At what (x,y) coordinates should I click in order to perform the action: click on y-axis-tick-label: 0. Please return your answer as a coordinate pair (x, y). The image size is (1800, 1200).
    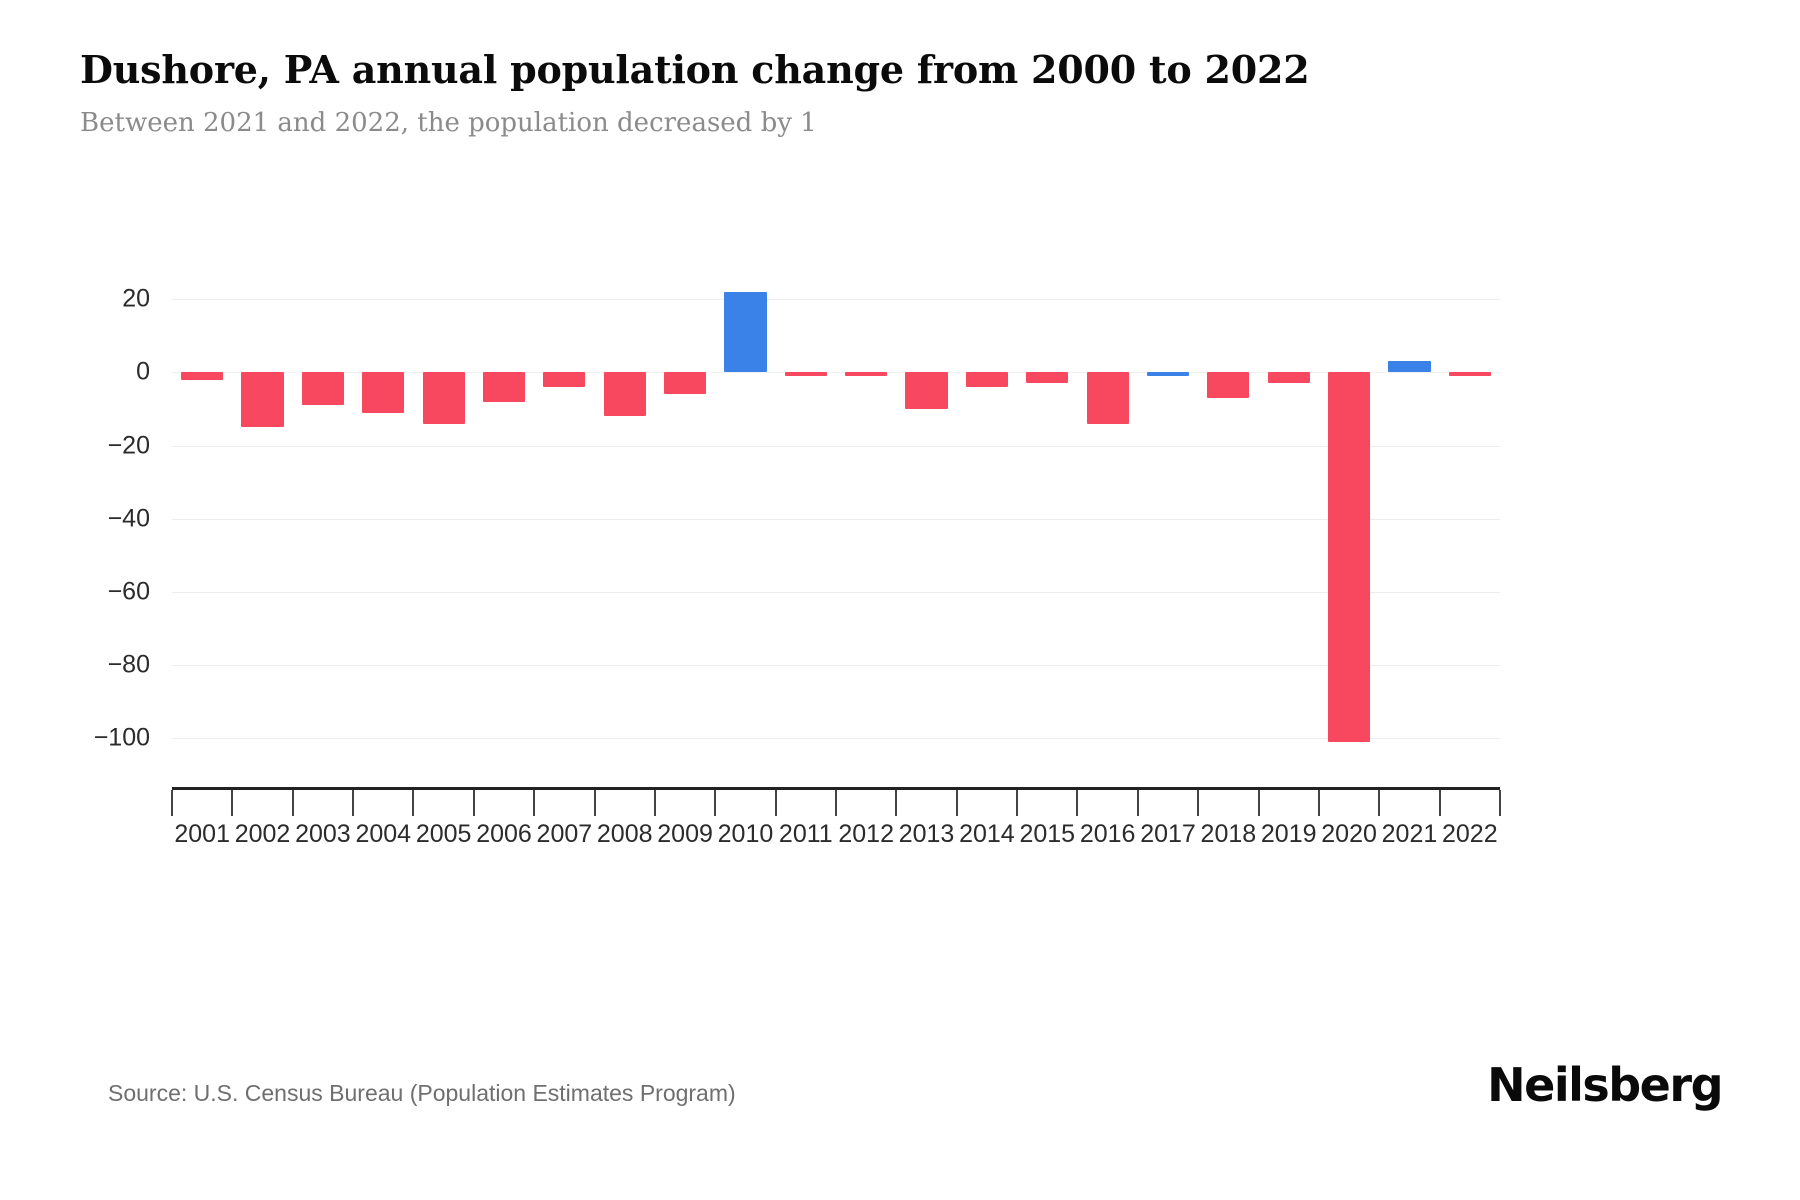
    Looking at the image, I should click on (143, 371).